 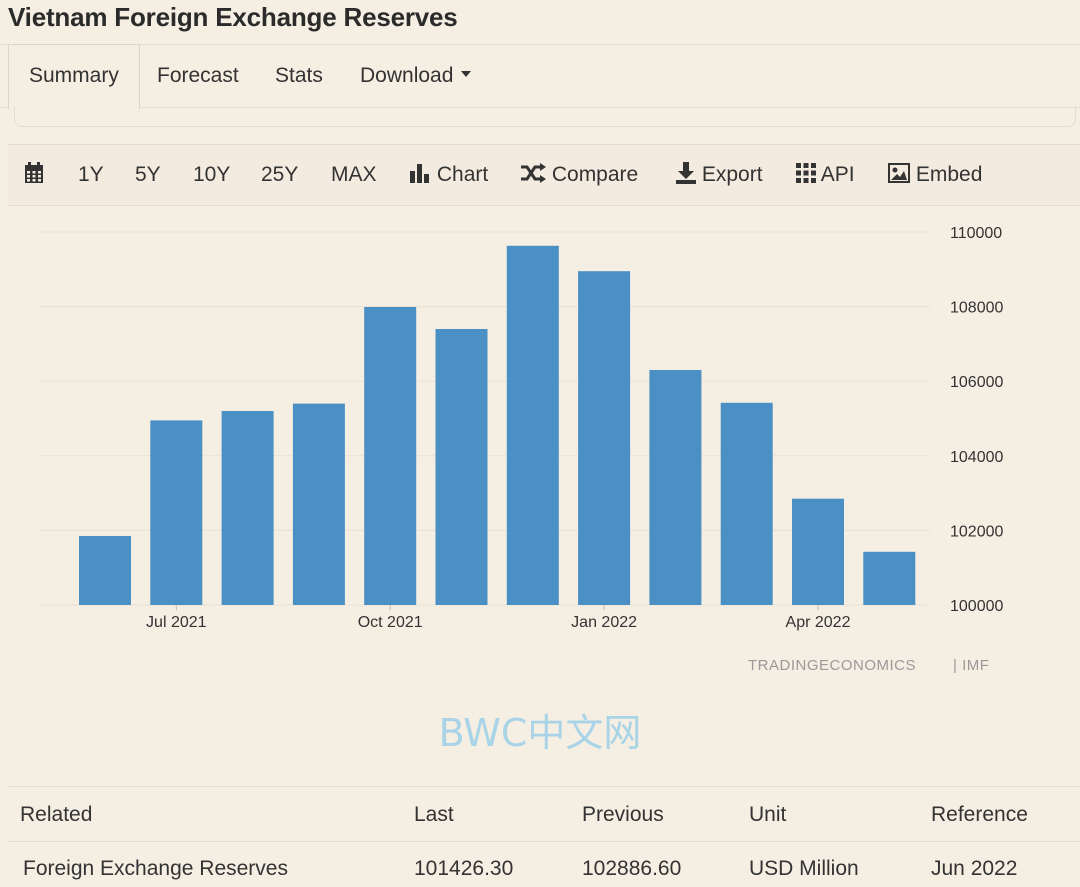 I want to click on table-header-unit: Unit, so click(x=768, y=814).